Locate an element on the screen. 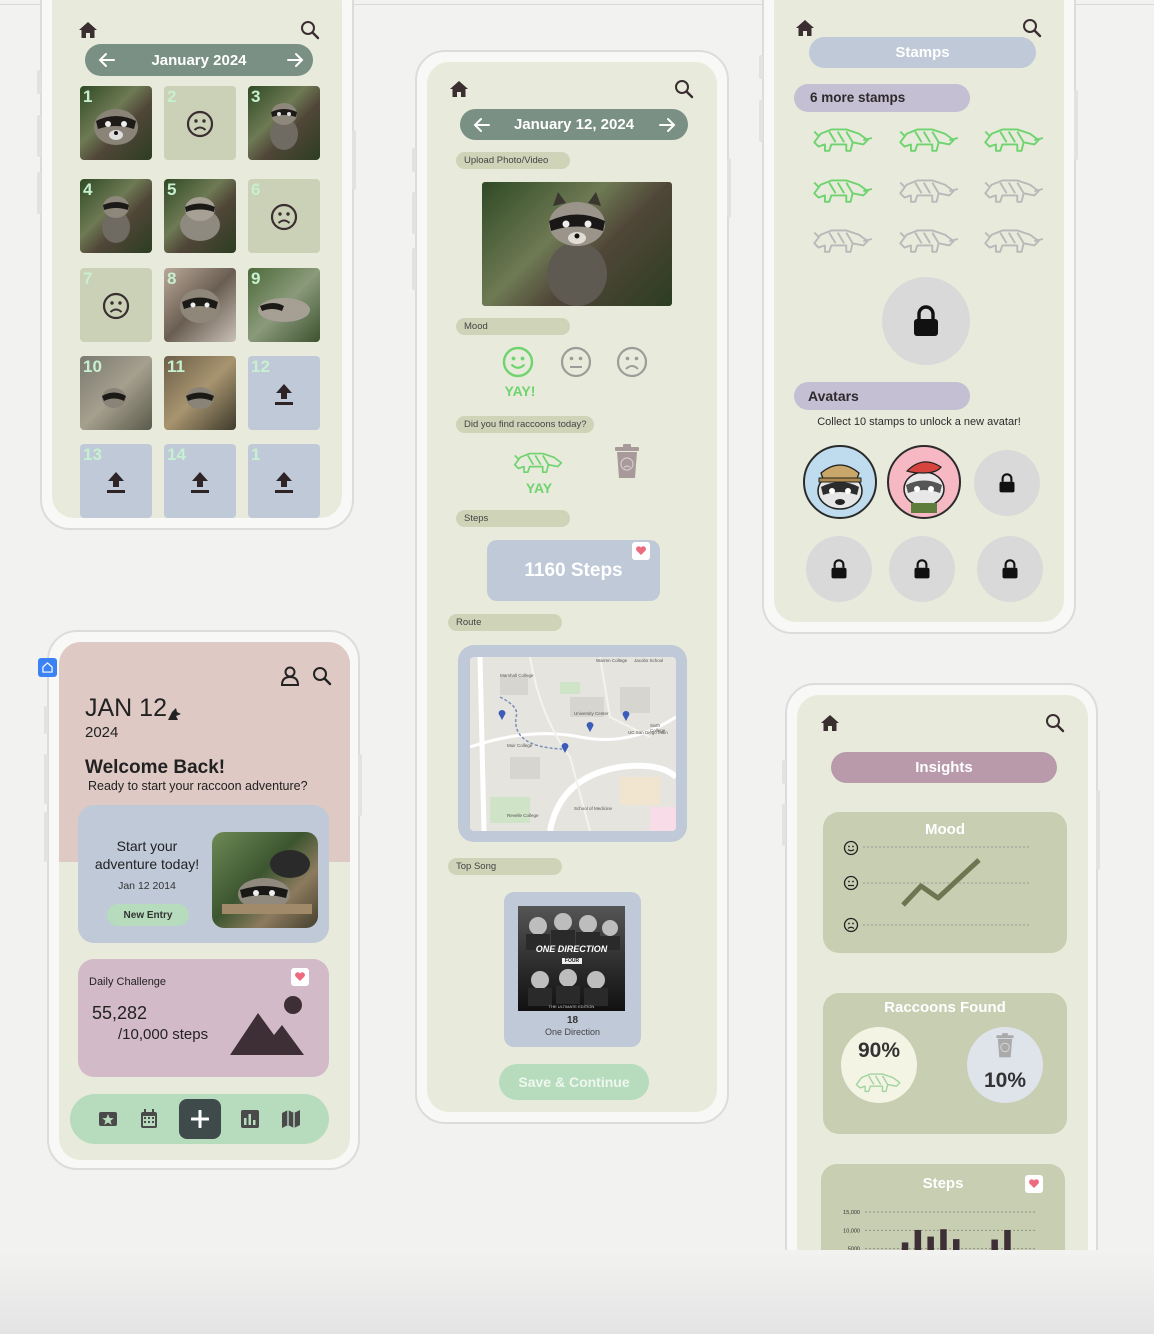 The width and height of the screenshot is (1154, 1334). bar-chart-icon is located at coordinates (250, 1119).